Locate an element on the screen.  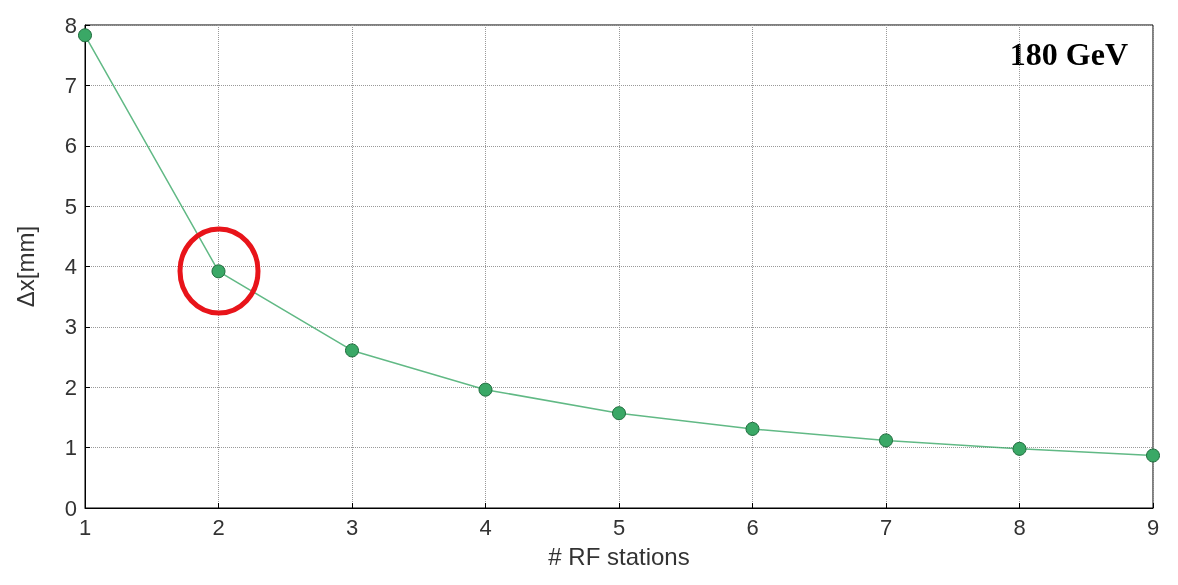
y-tick-label: 2 is located at coordinates (70, 387).